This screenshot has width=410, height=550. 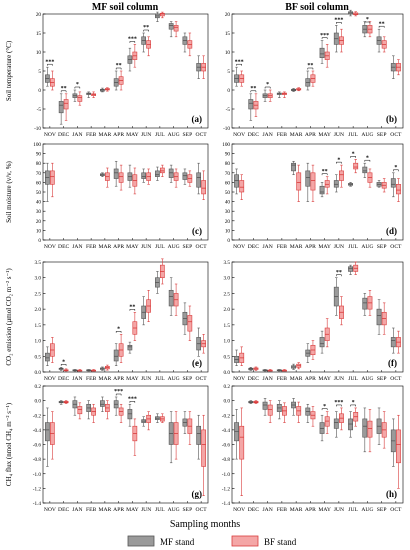 I want to click on y-tick-label: 0.2, so click(x=227, y=387).